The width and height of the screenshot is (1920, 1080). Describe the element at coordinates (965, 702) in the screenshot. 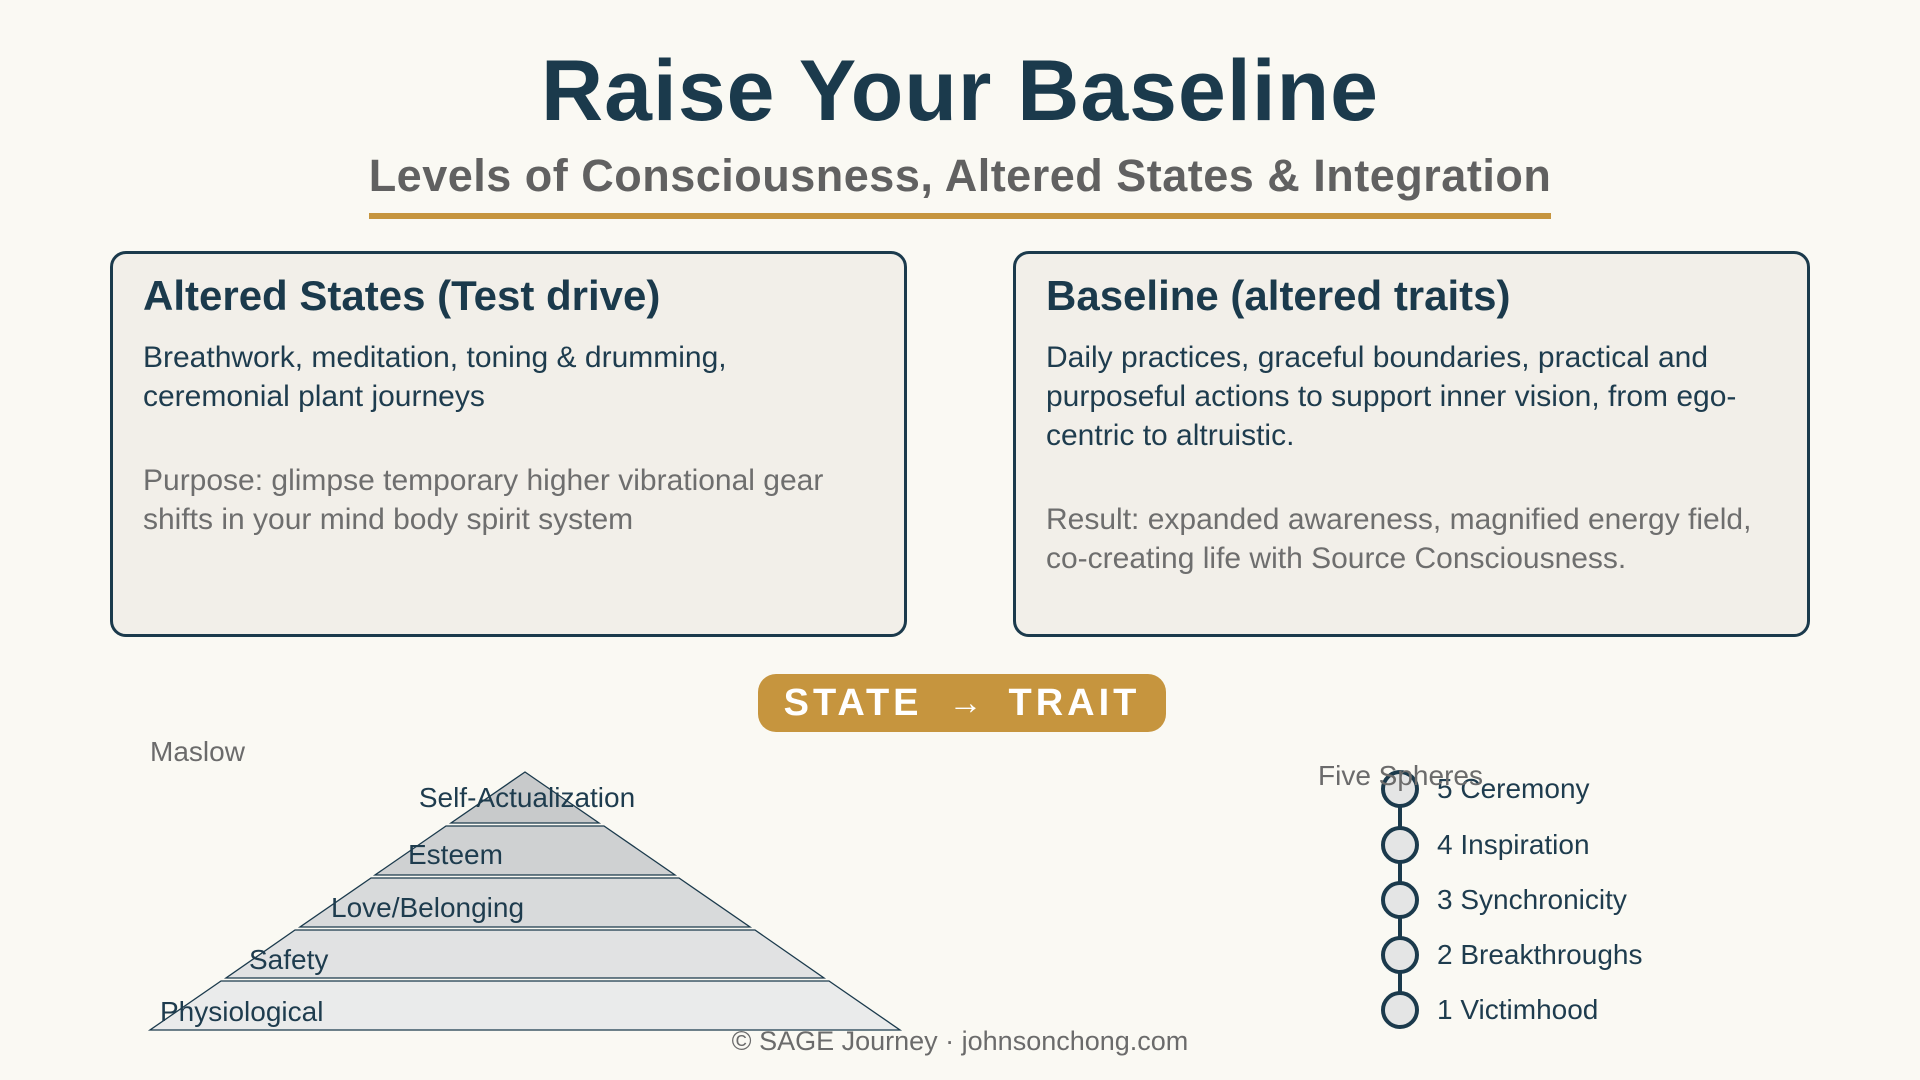

I see `arrow-right-icon: →` at that location.